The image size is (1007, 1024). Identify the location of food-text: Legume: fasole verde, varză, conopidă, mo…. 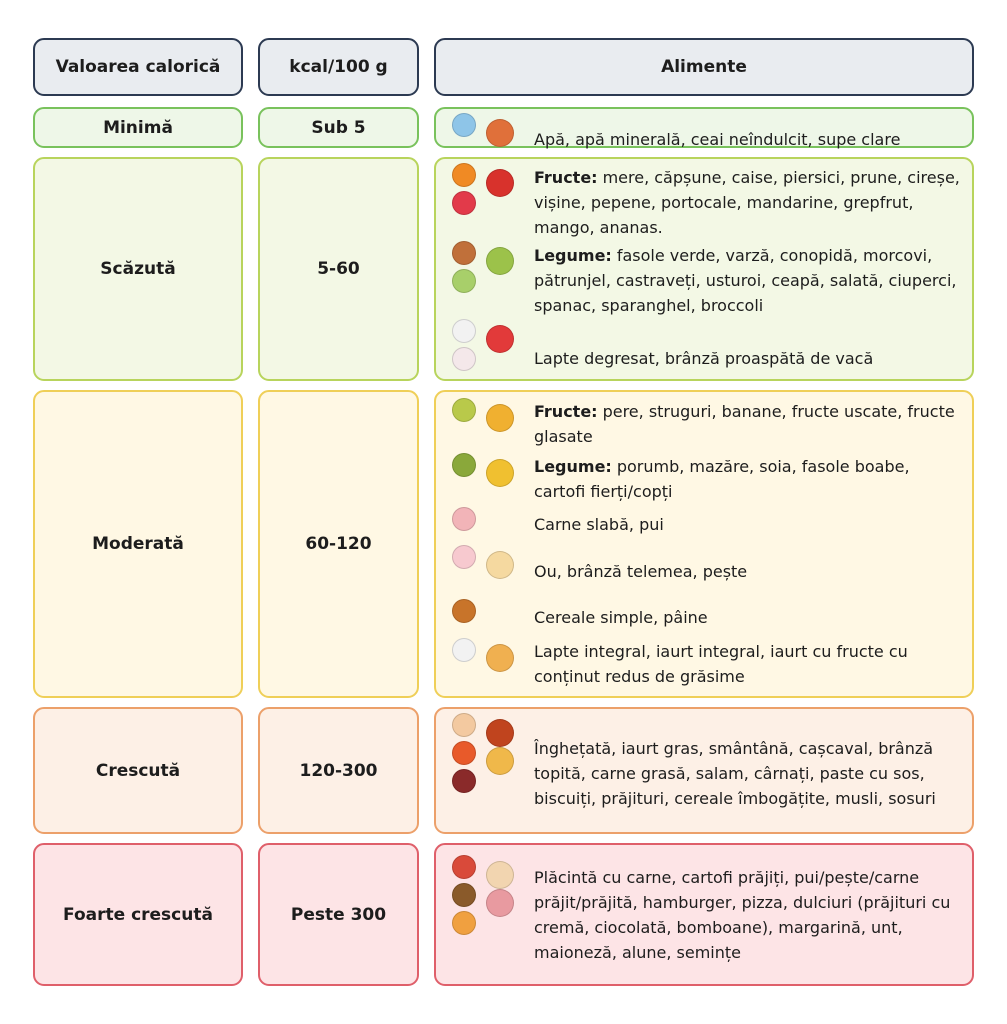
(748, 280).